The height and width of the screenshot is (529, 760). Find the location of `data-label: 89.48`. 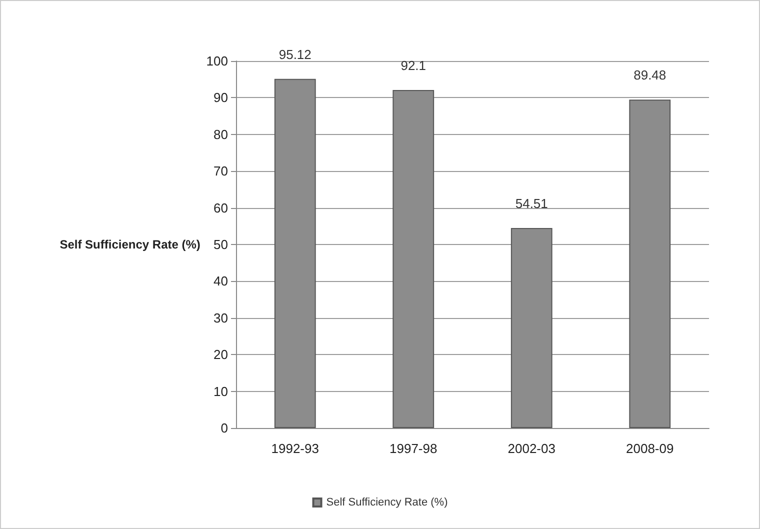

data-label: 89.48 is located at coordinates (650, 75).